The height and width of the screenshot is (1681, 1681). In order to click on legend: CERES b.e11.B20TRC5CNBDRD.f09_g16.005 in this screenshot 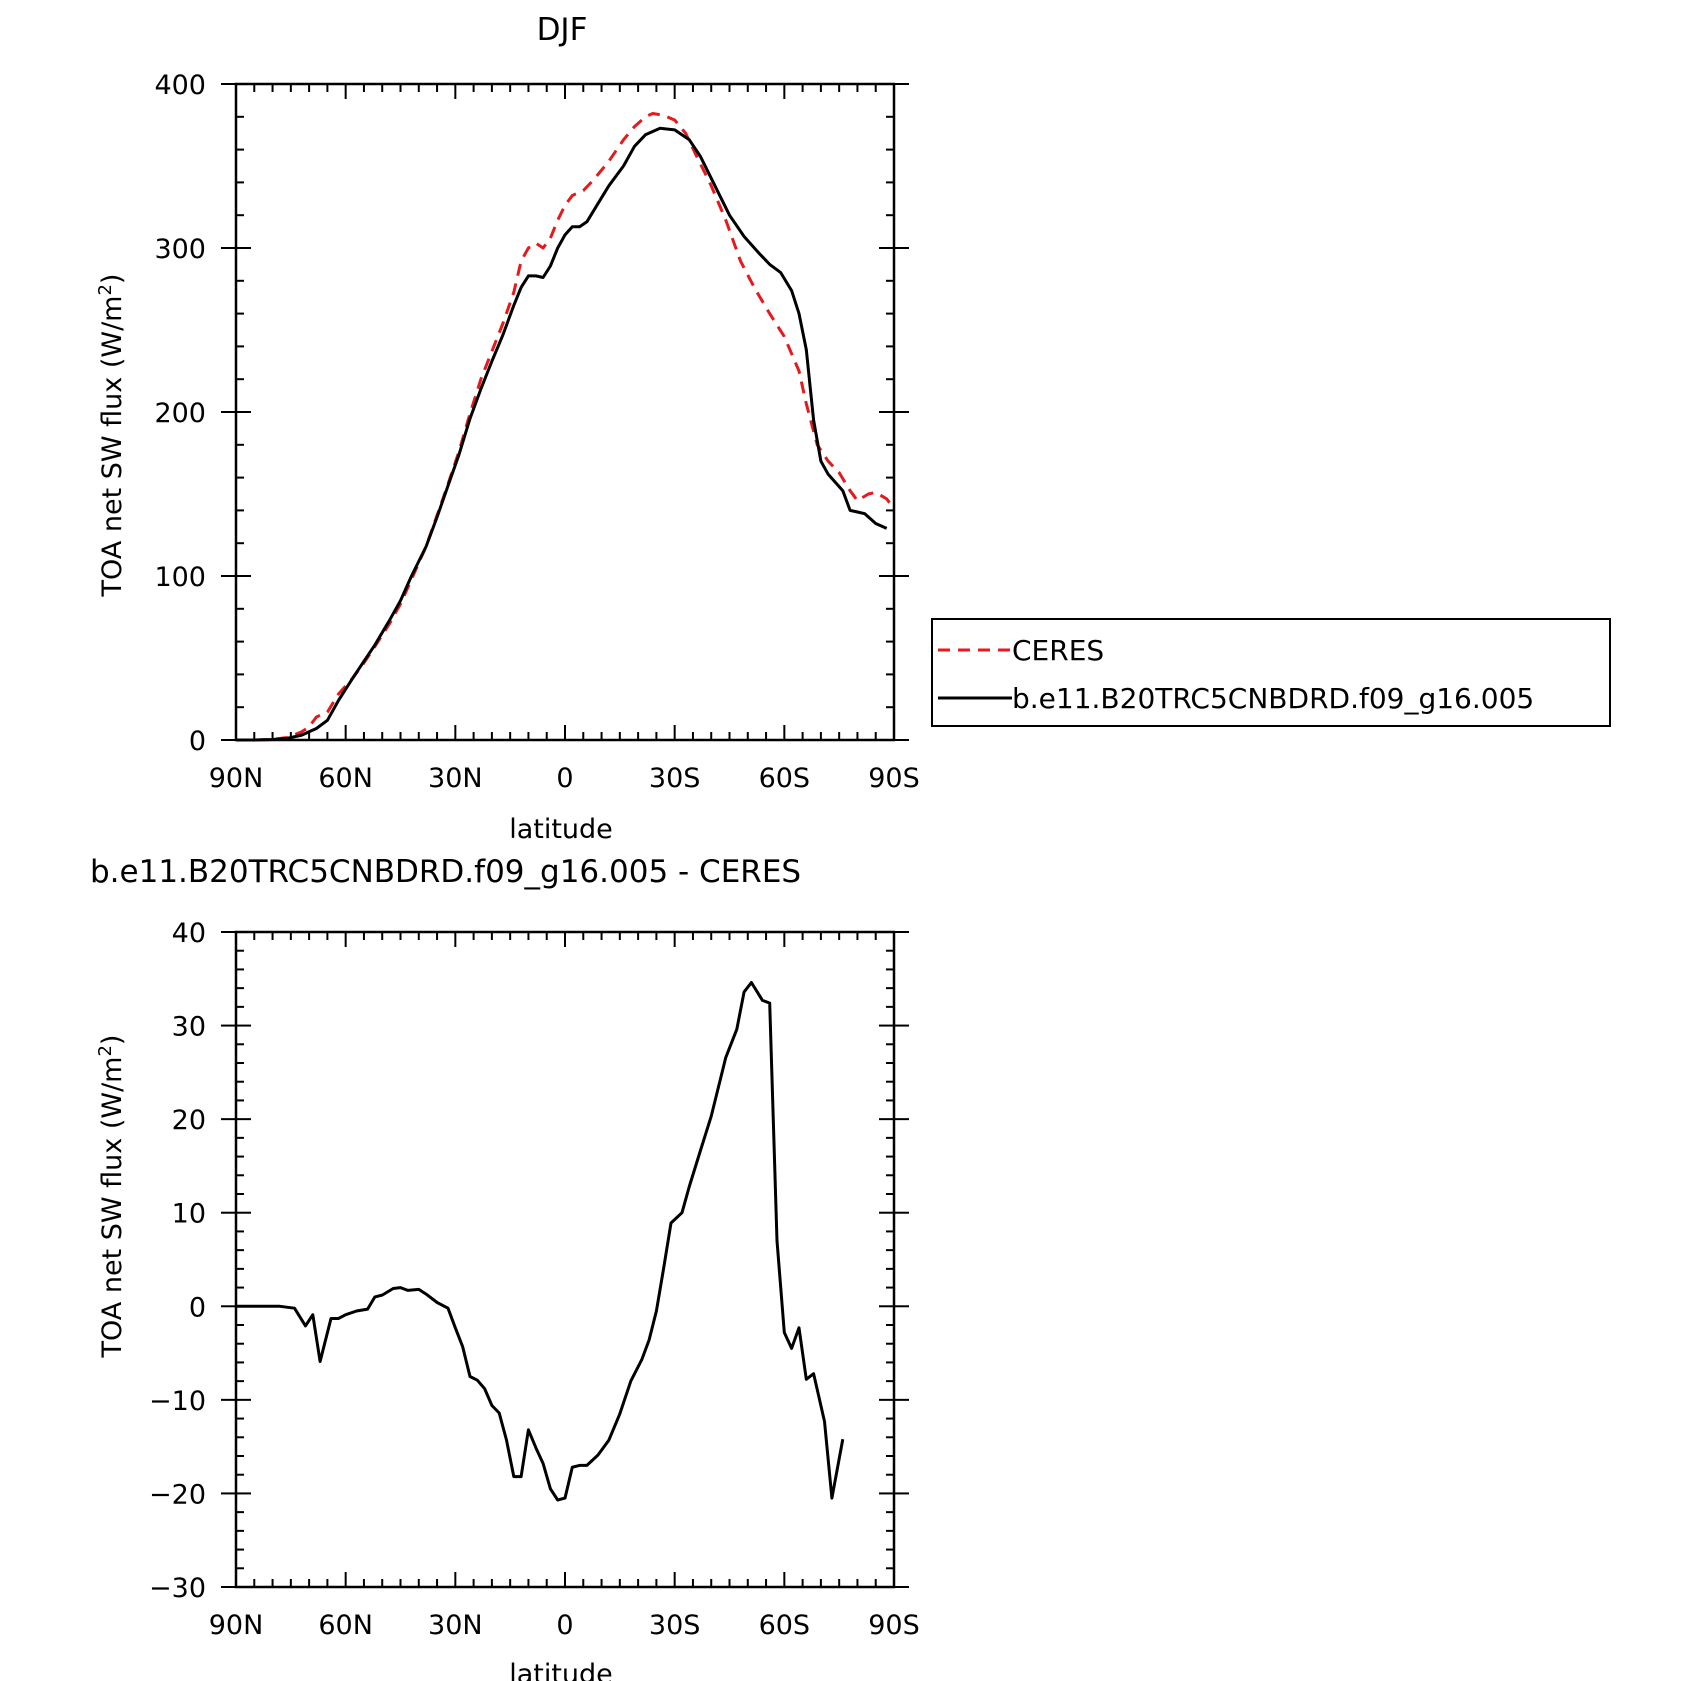, I will do `click(1271, 672)`.